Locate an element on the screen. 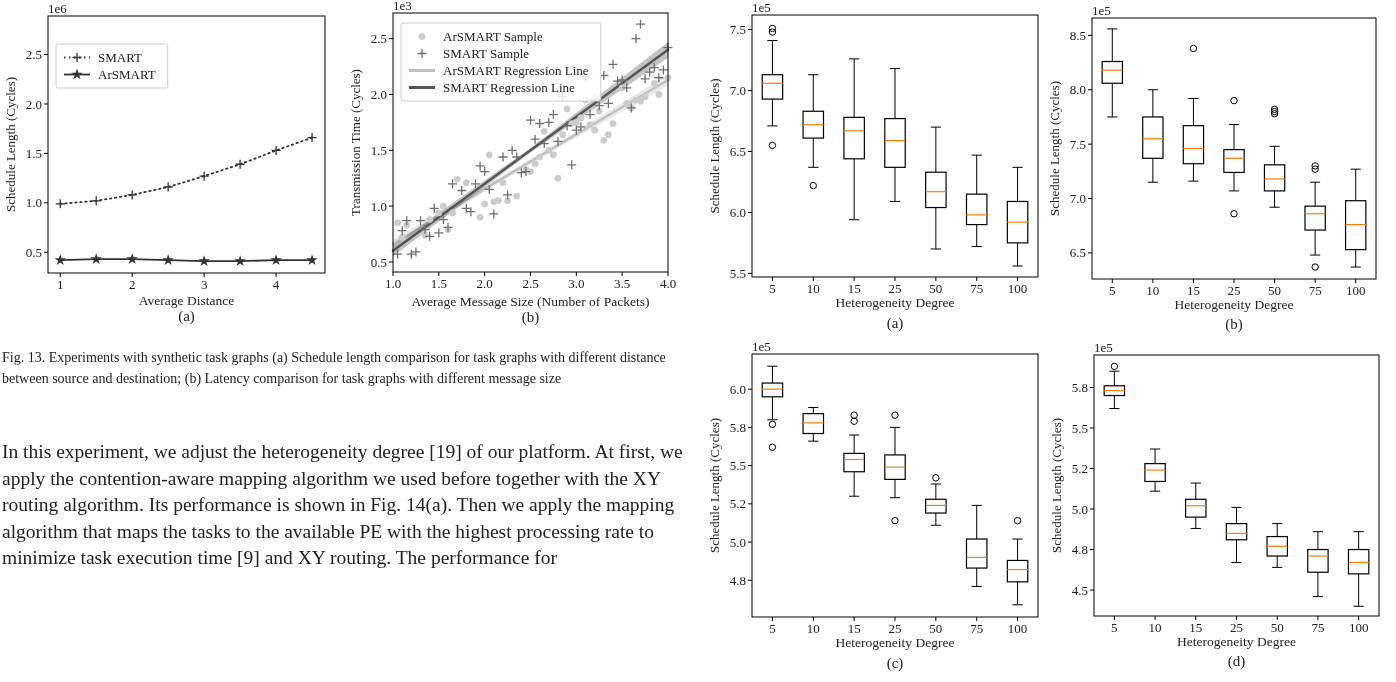  x-tick-label: 2.5 is located at coordinates (530, 283).